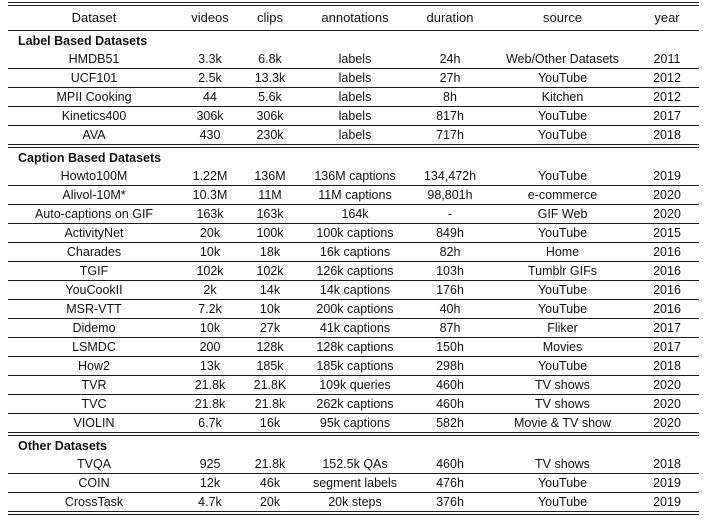  I want to click on cell-dataset: How2, so click(94, 366).